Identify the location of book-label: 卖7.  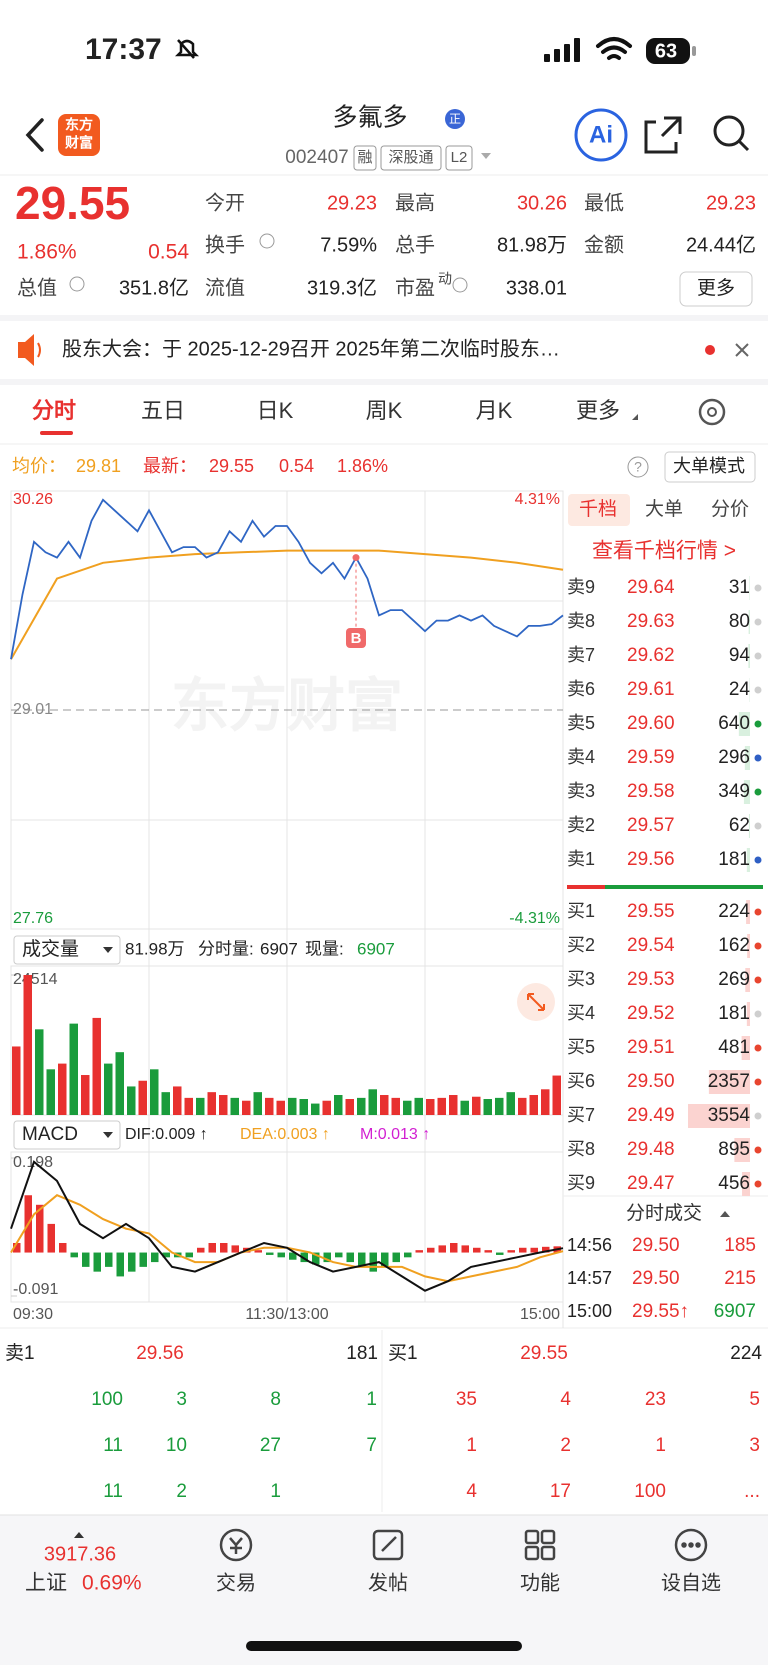
(581, 655).